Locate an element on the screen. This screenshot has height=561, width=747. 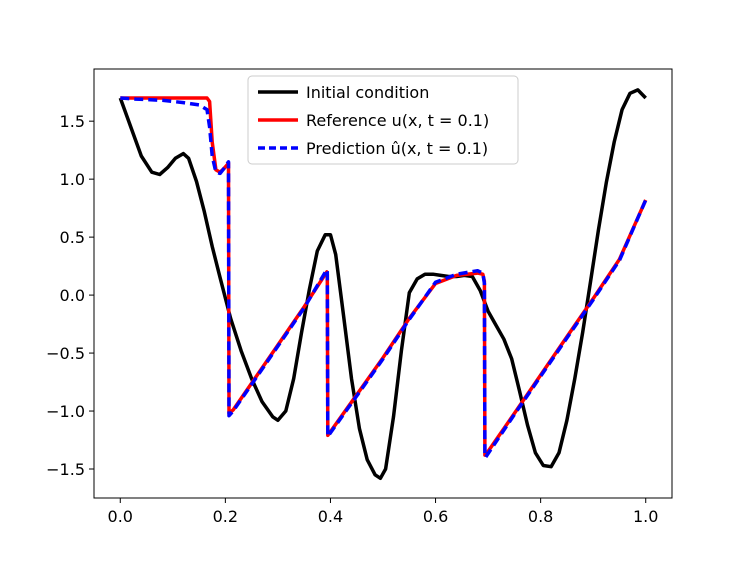
legend-label-prediction: Prediction û(x, t = 0.1) is located at coordinates (397, 148).